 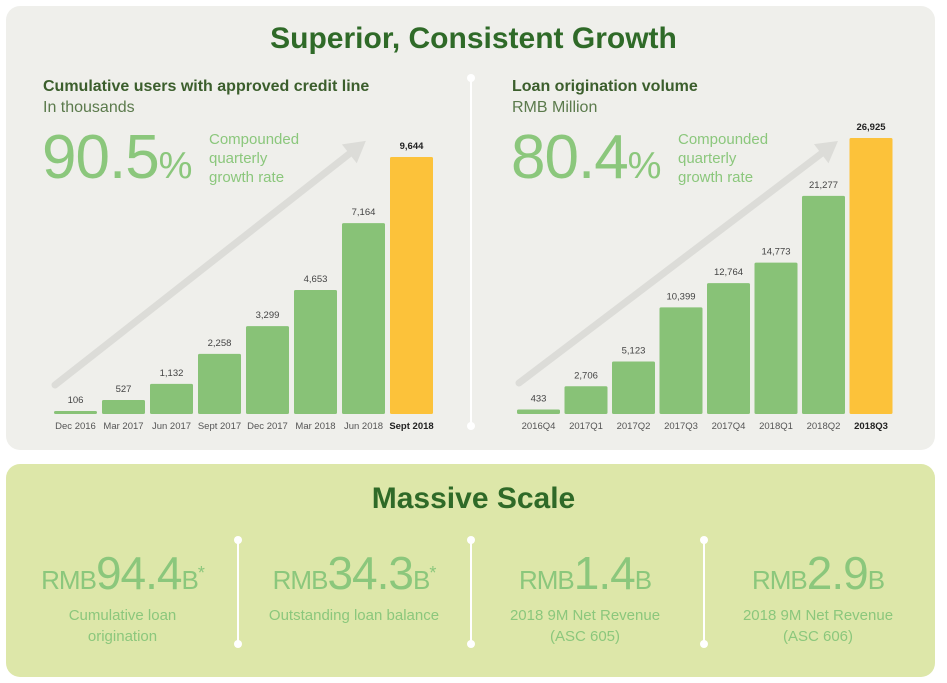 I want to click on loans-category-label-5: 2018Q1, so click(x=776, y=426).